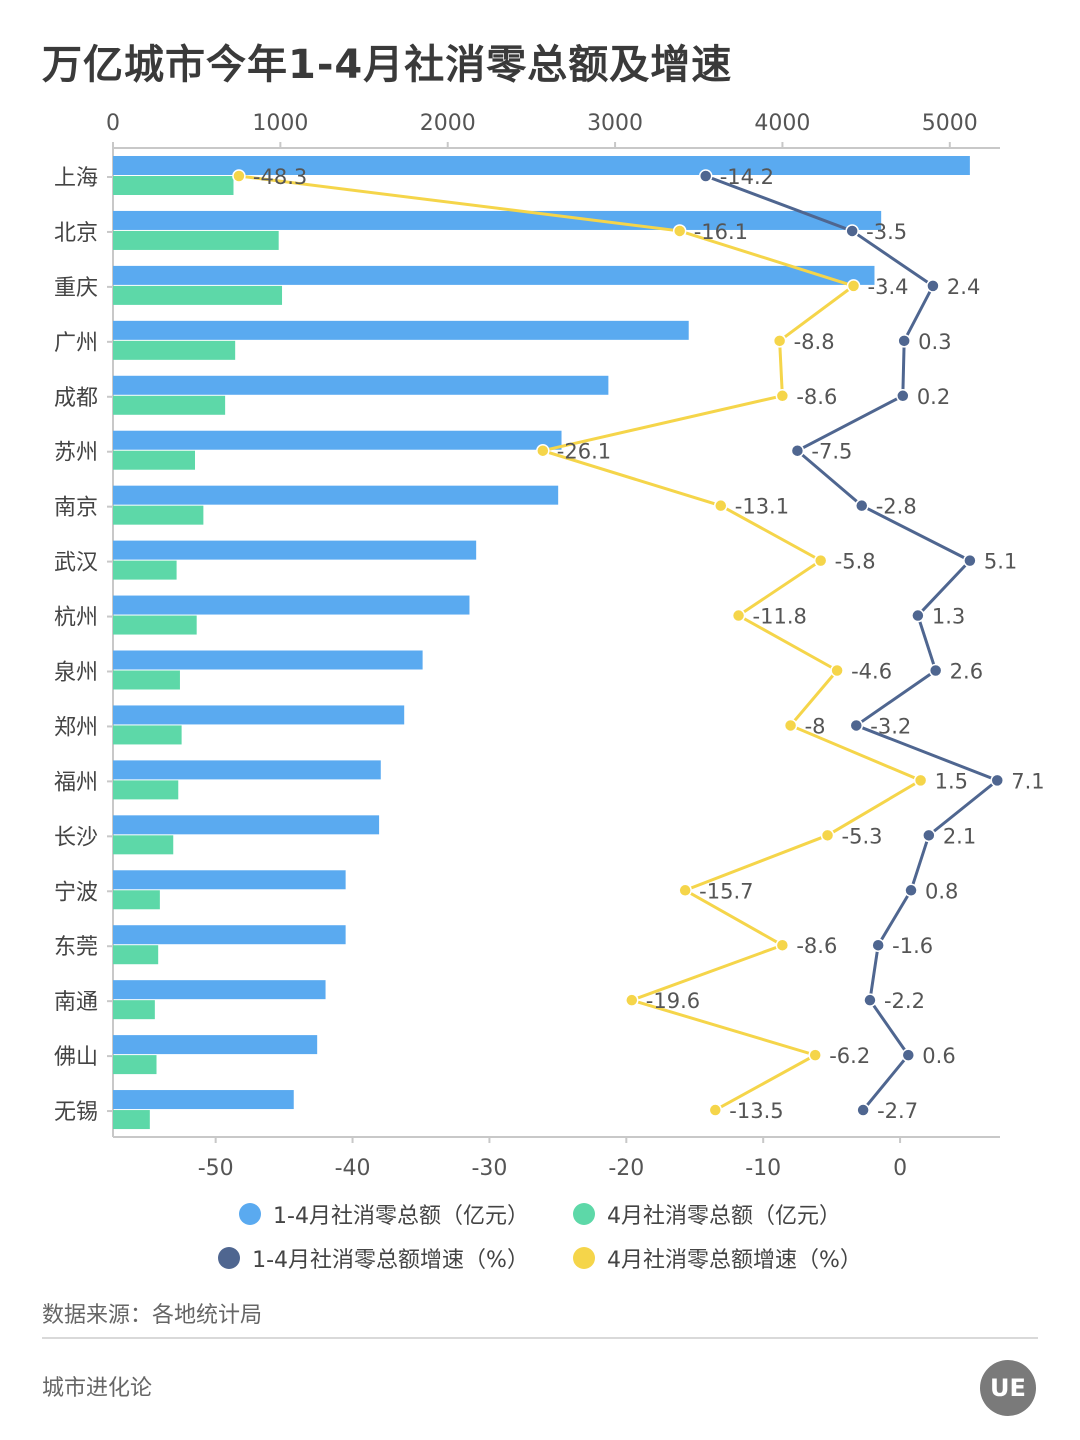 The image size is (1080, 1440). What do you see at coordinates (890, 726) in the screenshot?
I see `total-growth-label: -3.2` at bounding box center [890, 726].